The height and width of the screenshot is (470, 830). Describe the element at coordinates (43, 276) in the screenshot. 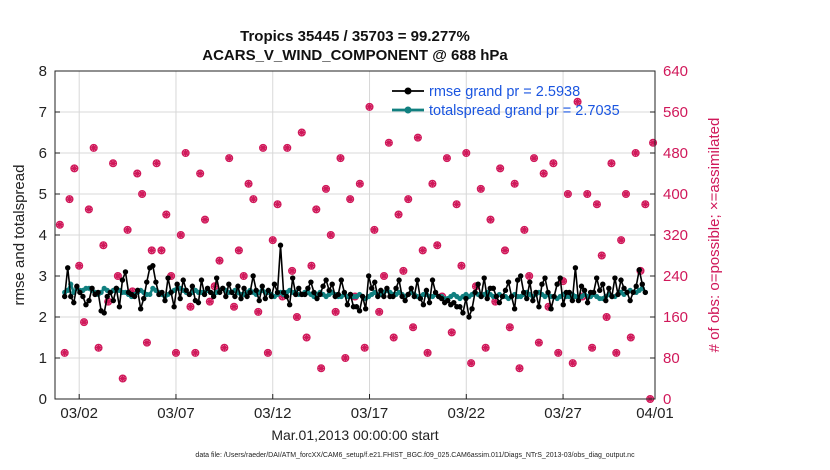

I see `y-tick-label: 3` at that location.